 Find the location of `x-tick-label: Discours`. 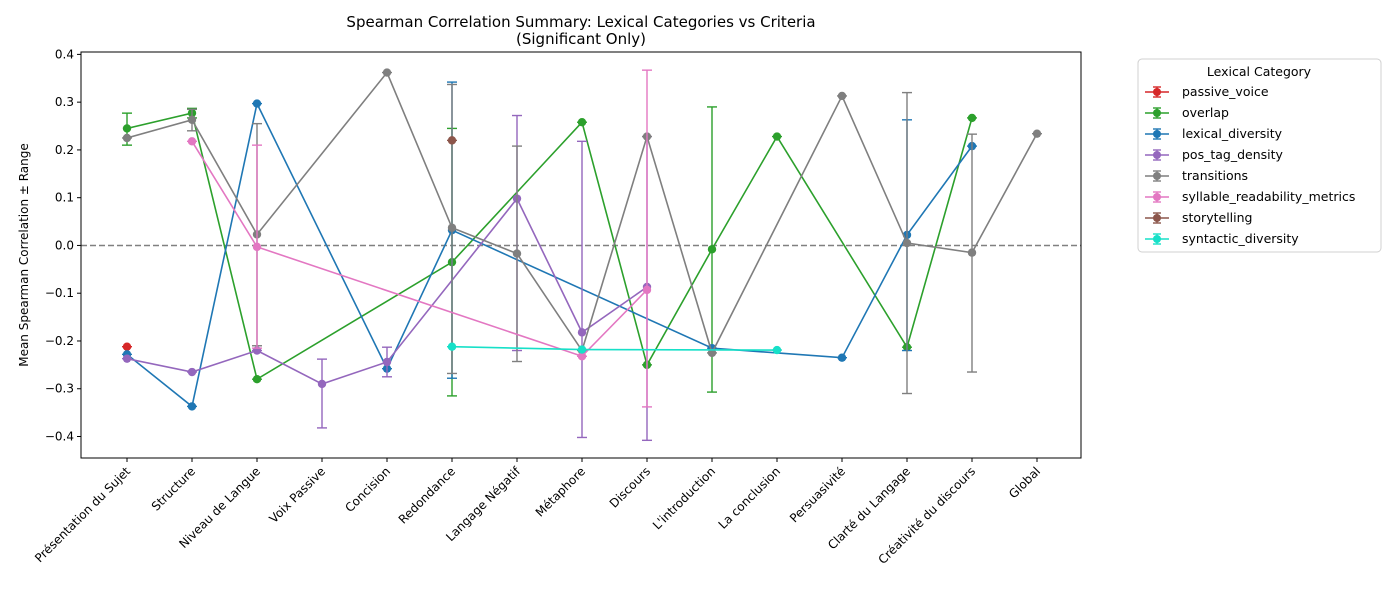

x-tick-label: Discours is located at coordinates (630, 487).